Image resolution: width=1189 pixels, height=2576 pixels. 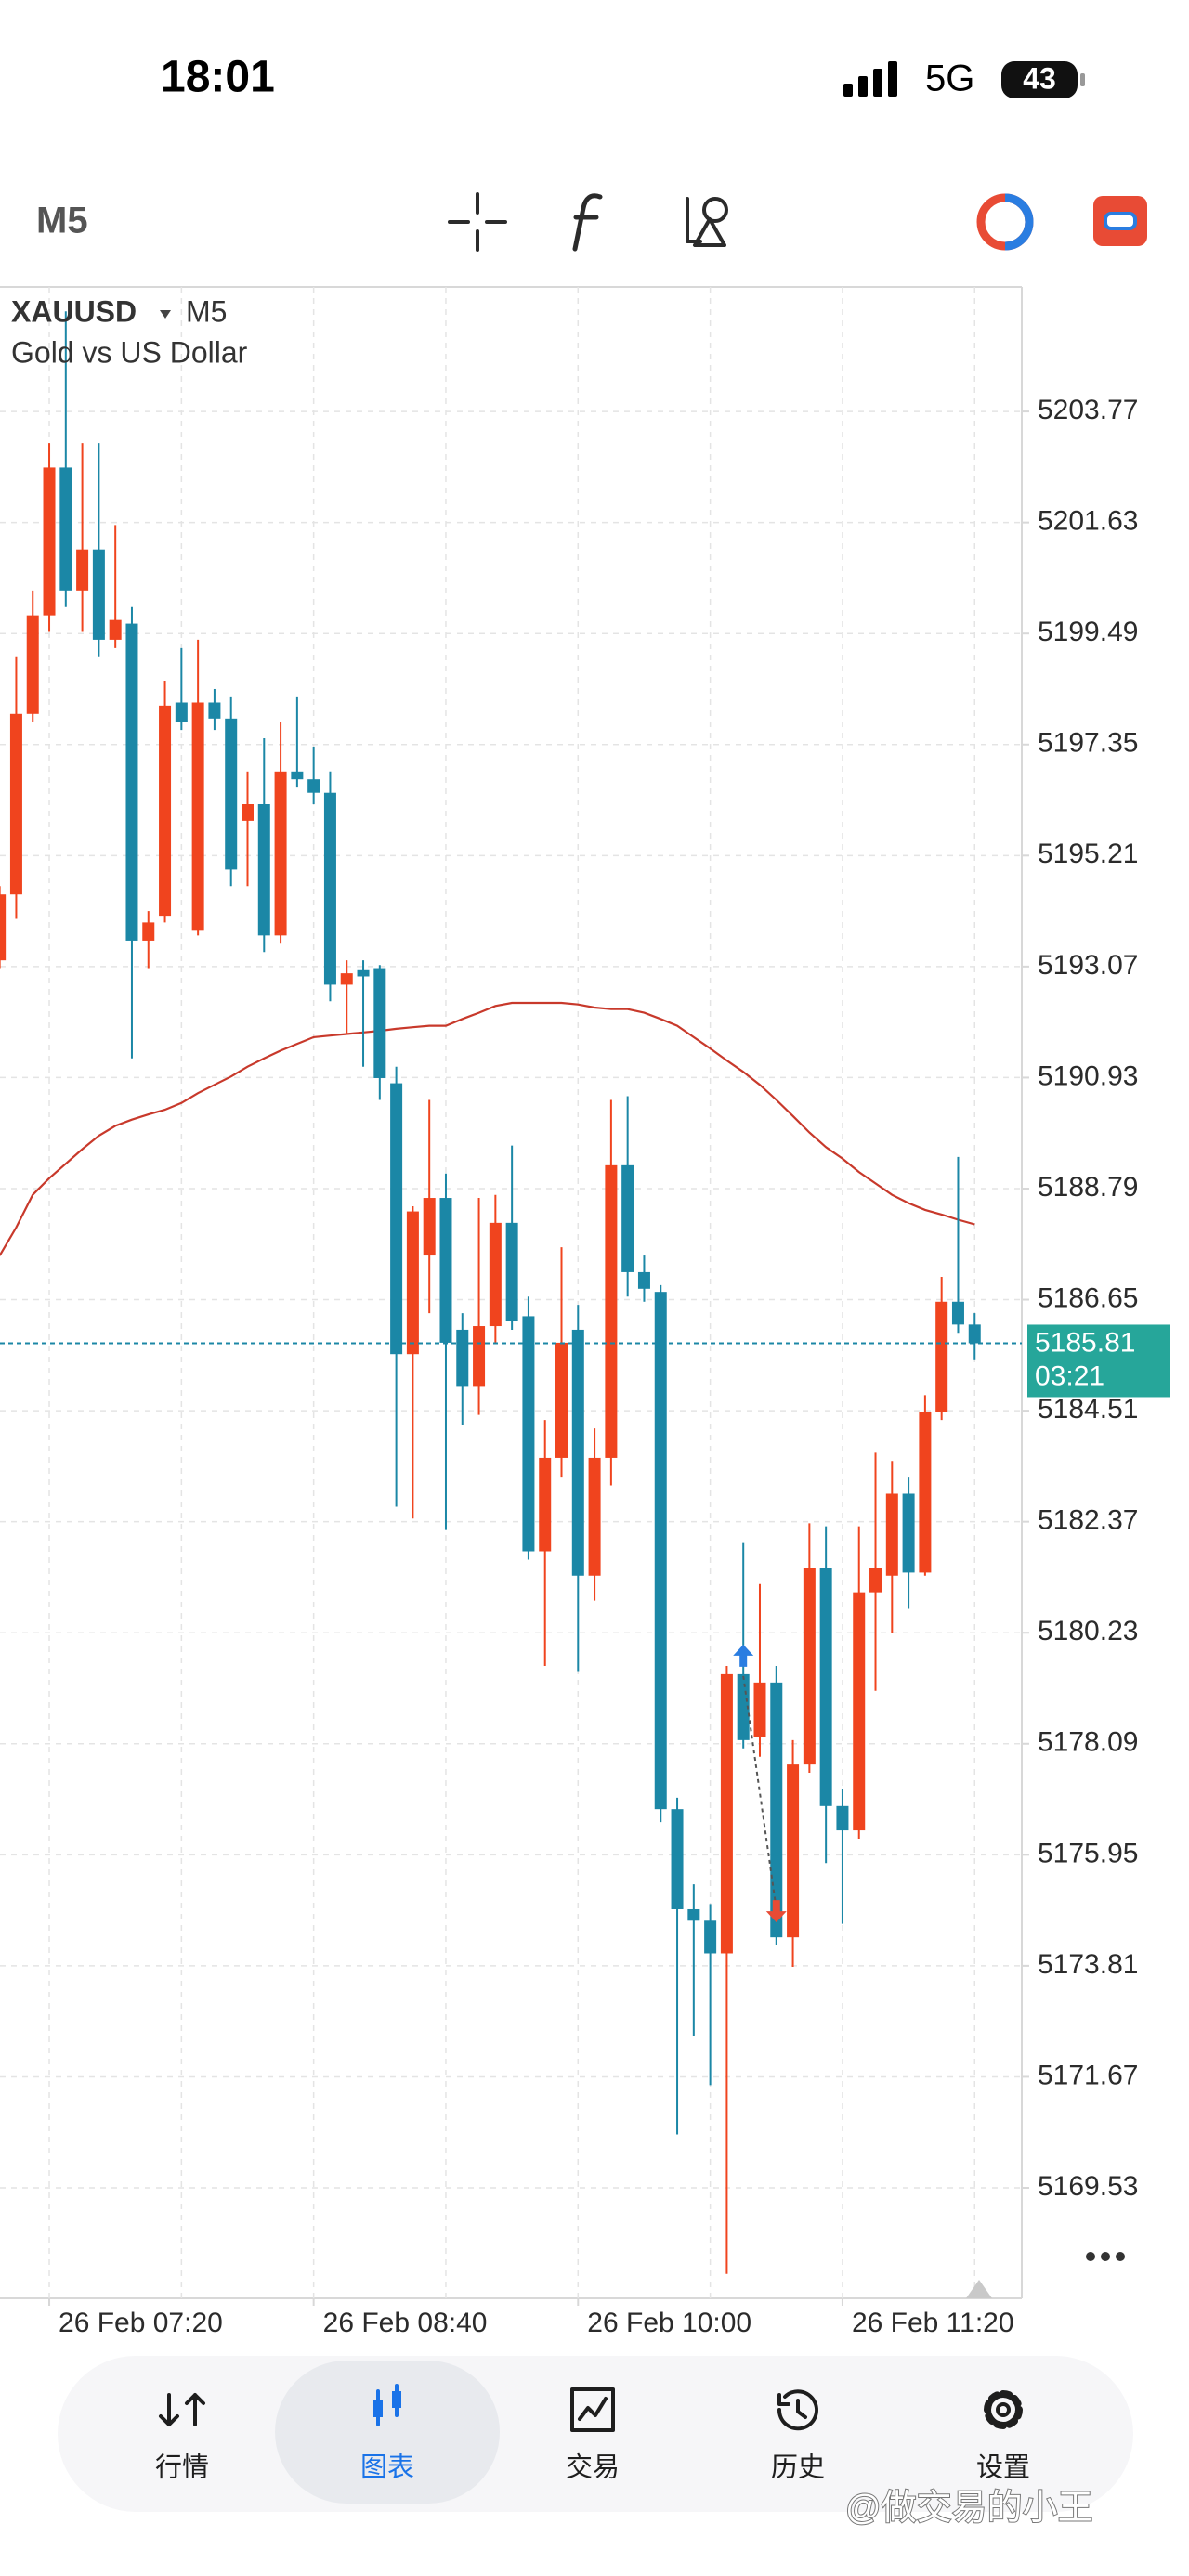 I want to click on nav-active-pill, so click(x=387, y=2432).